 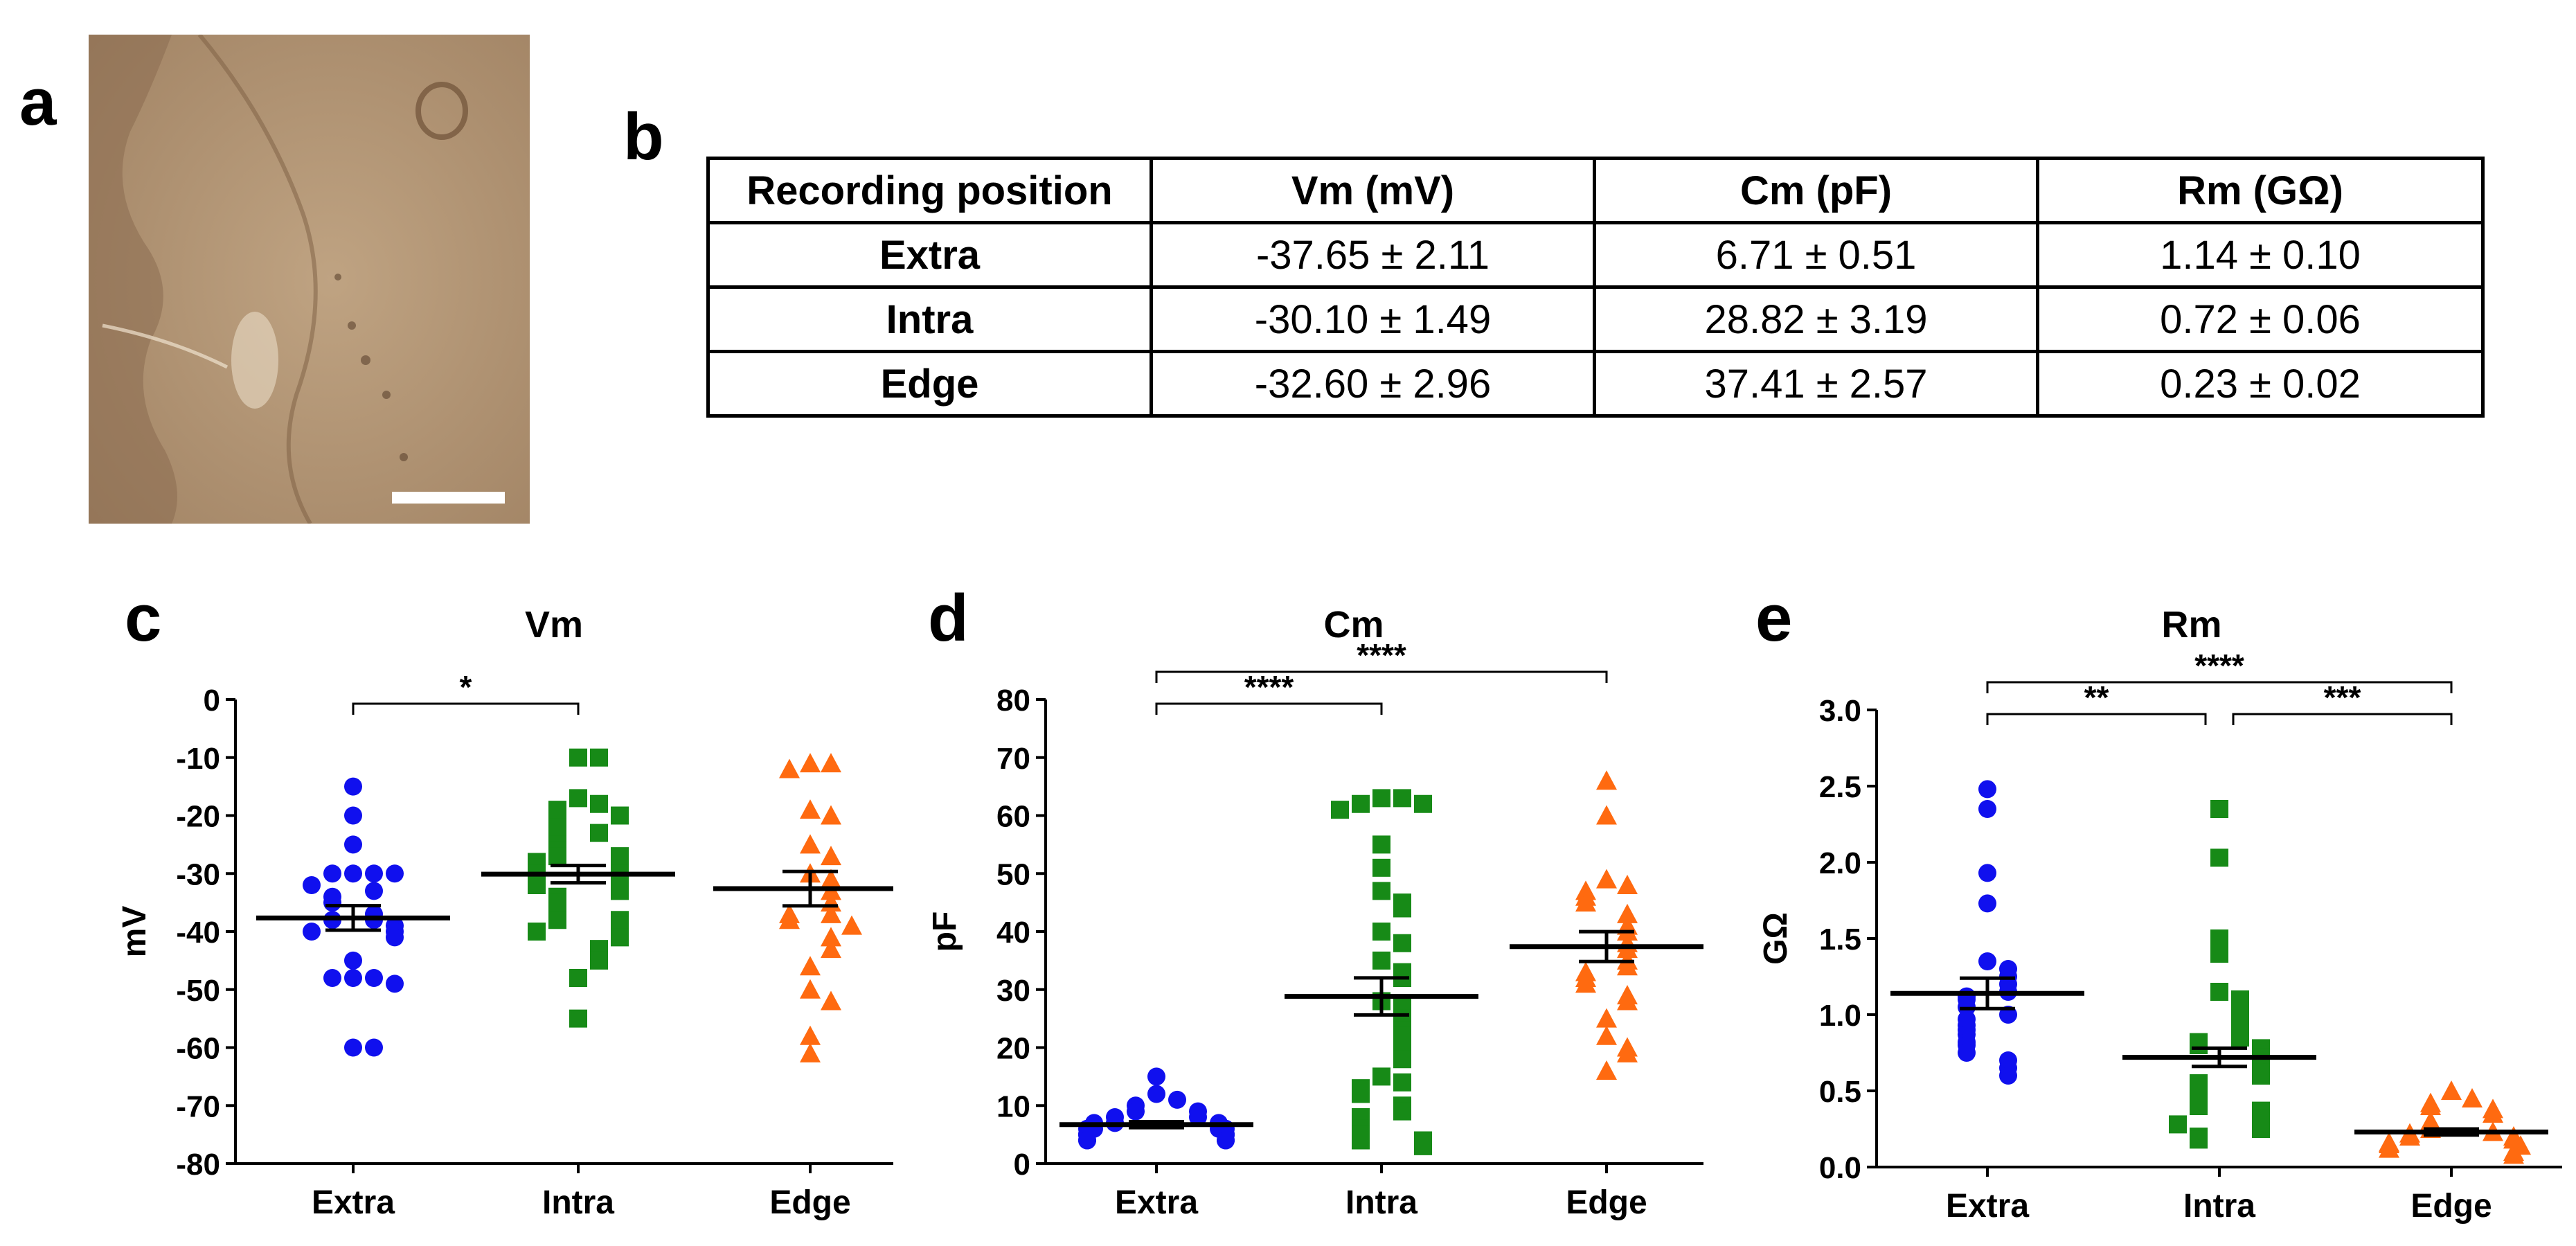 What do you see at coordinates (466, 687) in the screenshot?
I see `significance-label: *` at bounding box center [466, 687].